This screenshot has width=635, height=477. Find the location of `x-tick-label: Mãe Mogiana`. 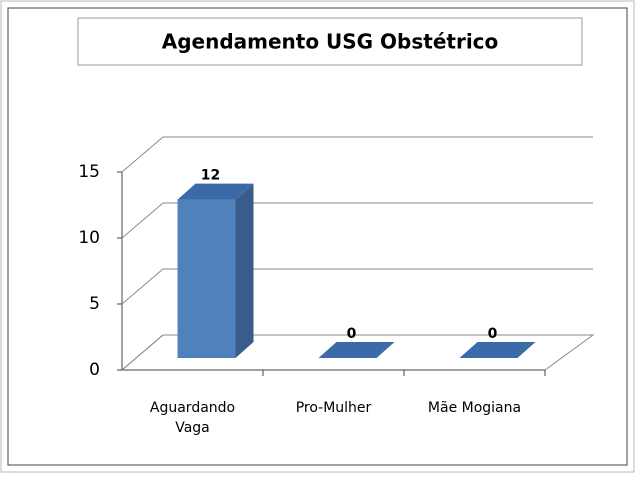

x-tick-label: Mãe Mogiana is located at coordinates (474, 408).